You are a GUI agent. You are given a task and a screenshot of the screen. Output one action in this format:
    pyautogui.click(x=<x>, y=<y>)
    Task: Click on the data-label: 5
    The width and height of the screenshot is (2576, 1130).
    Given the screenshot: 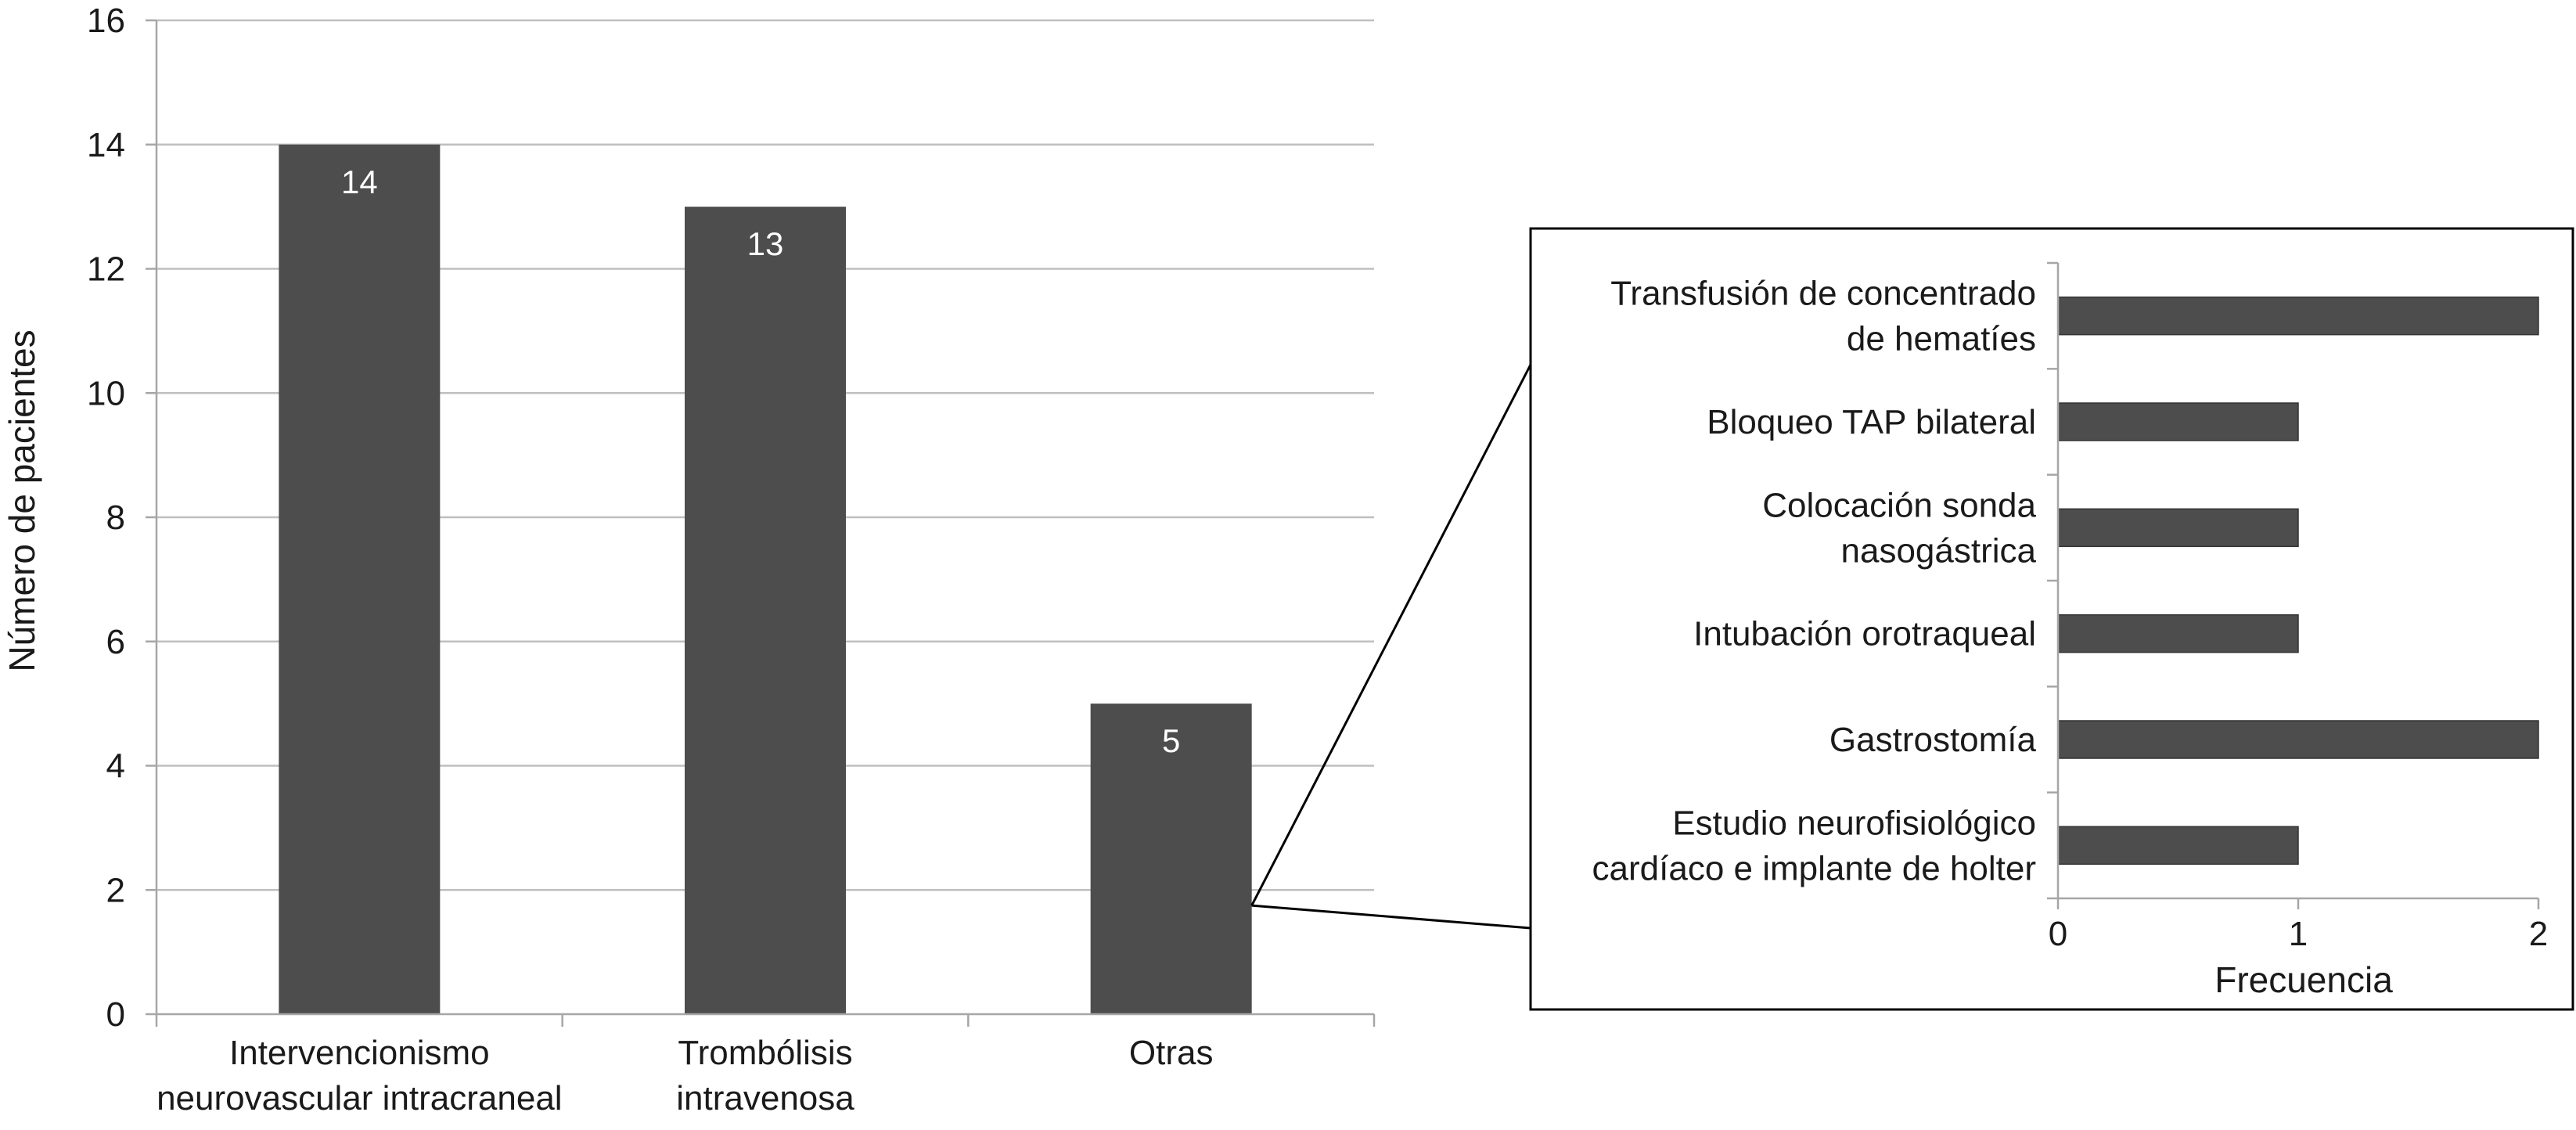 What is the action you would take?
    pyautogui.click(x=1171, y=740)
    